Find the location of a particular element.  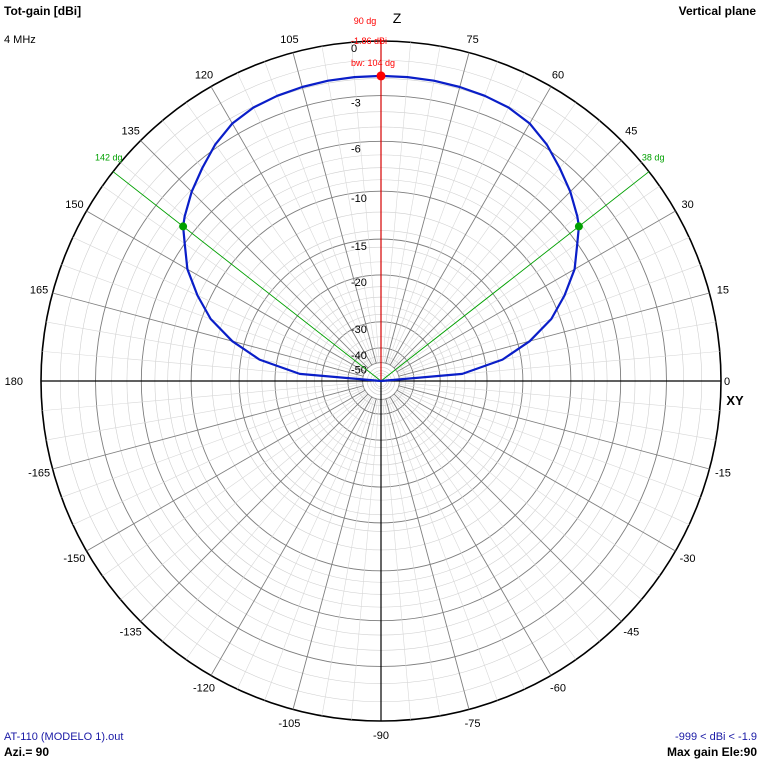

plane-label: Vertical plane is located at coordinates (717, 11).